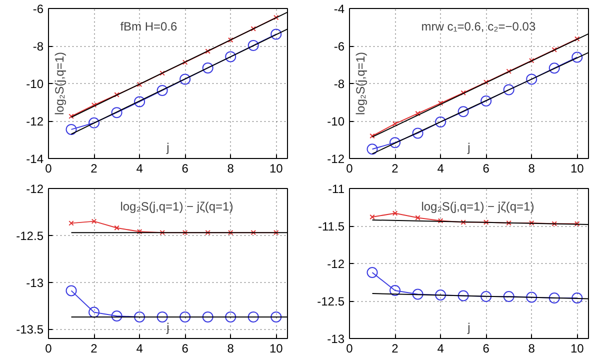 This screenshot has width=603, height=360. What do you see at coordinates (336, 189) in the screenshot?
I see `y-tick-label: -11` at bounding box center [336, 189].